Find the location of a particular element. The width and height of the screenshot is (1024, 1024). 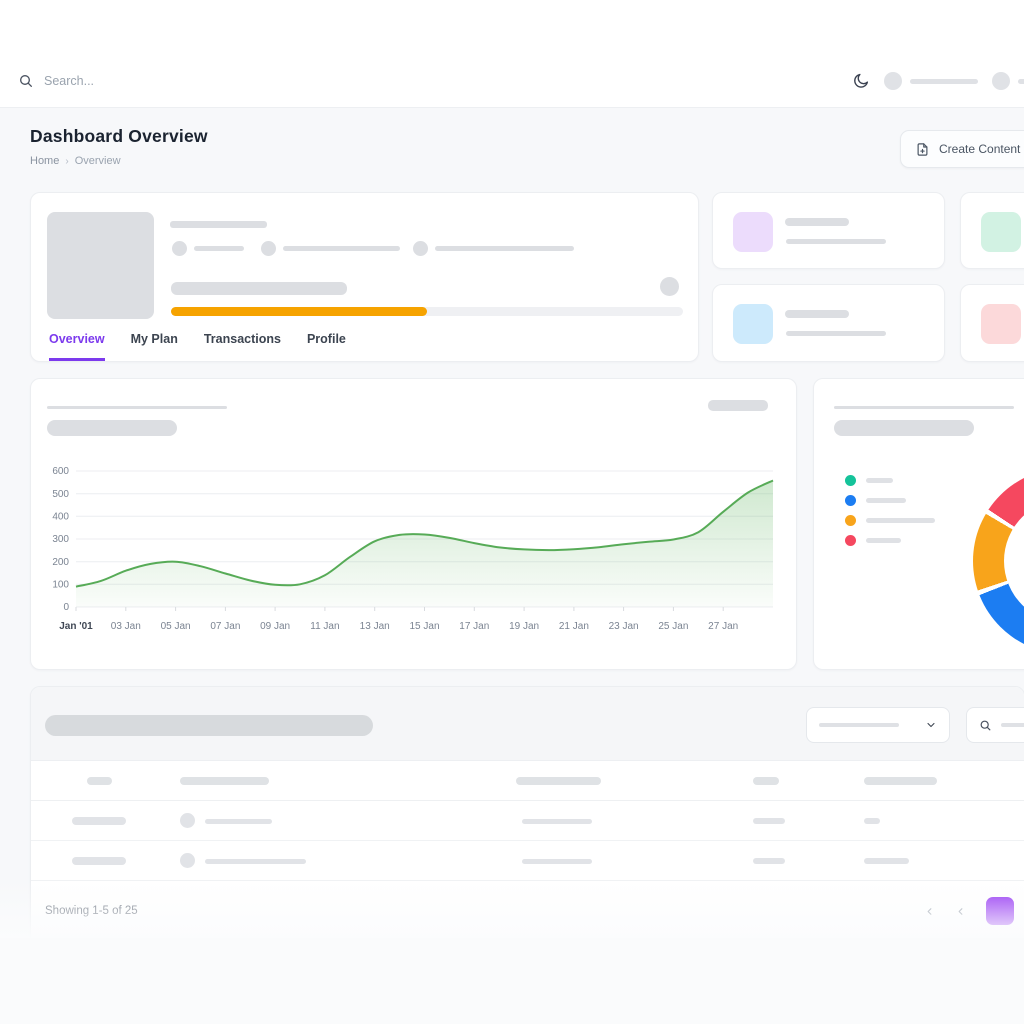

svg-text: 11 Jan is located at coordinates (324, 626).